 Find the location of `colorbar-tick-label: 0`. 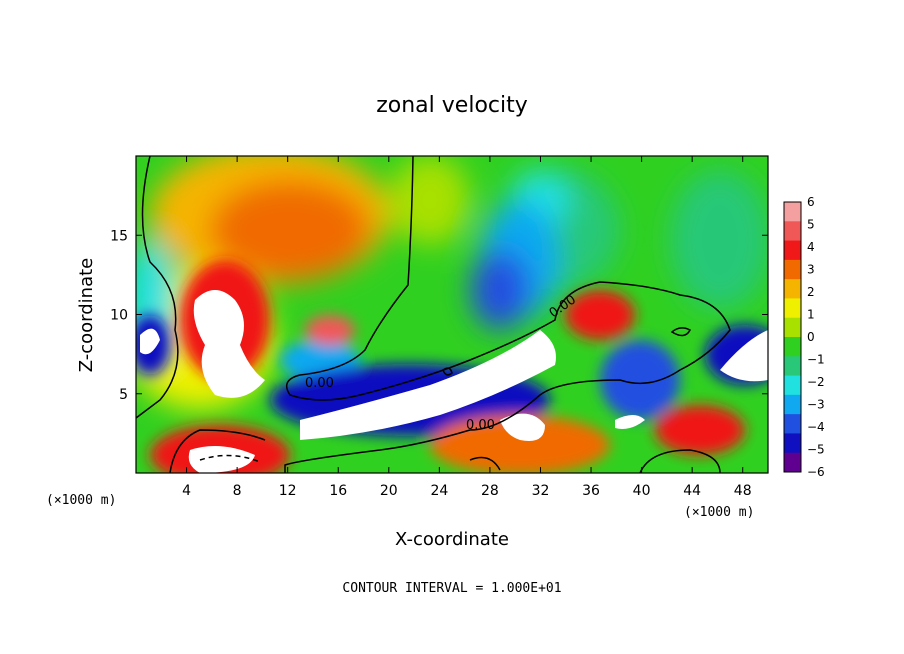

colorbar-tick-label: 0 is located at coordinates (811, 337).